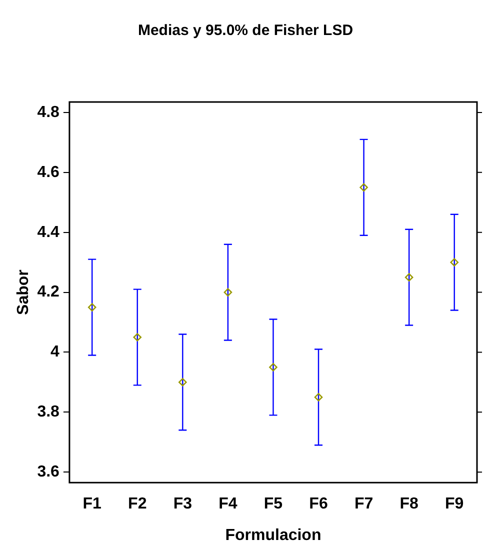  Describe the element at coordinates (182, 504) in the screenshot. I see `x-tick-label: F3` at that location.